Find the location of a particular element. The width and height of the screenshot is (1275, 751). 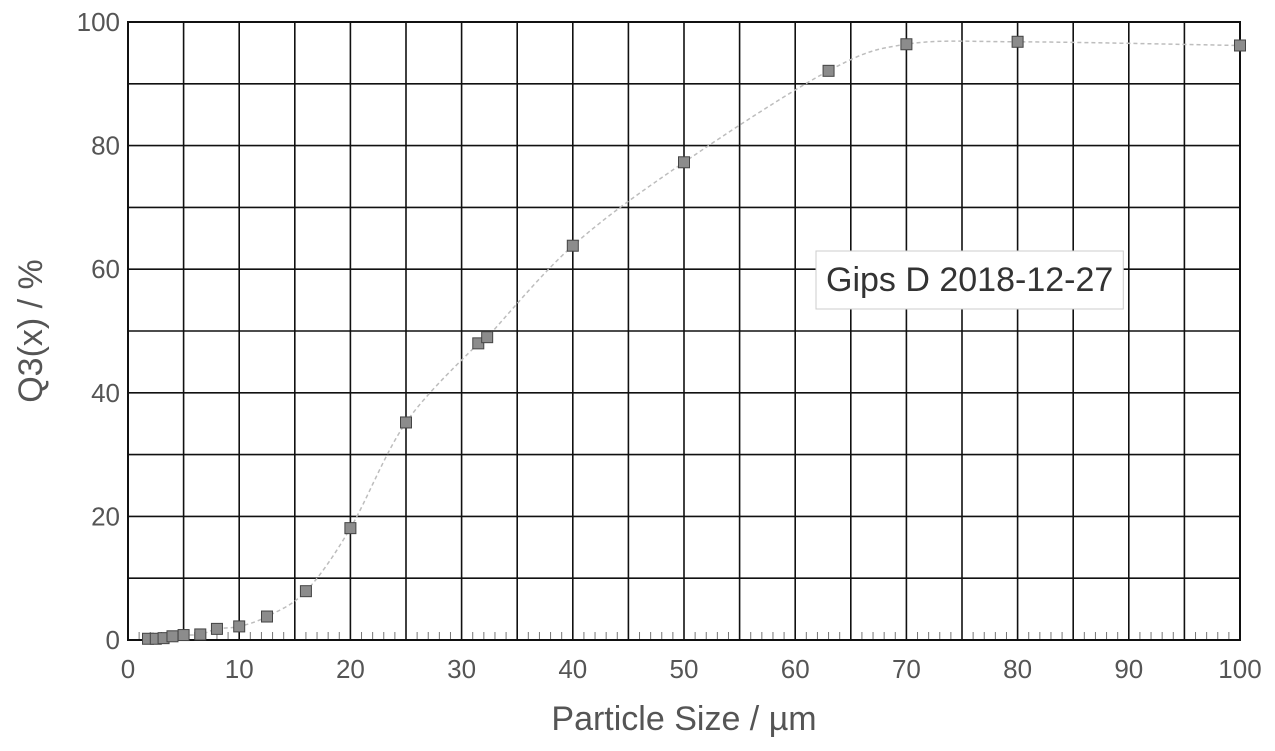

x-tick-label: 60 is located at coordinates (795, 669).